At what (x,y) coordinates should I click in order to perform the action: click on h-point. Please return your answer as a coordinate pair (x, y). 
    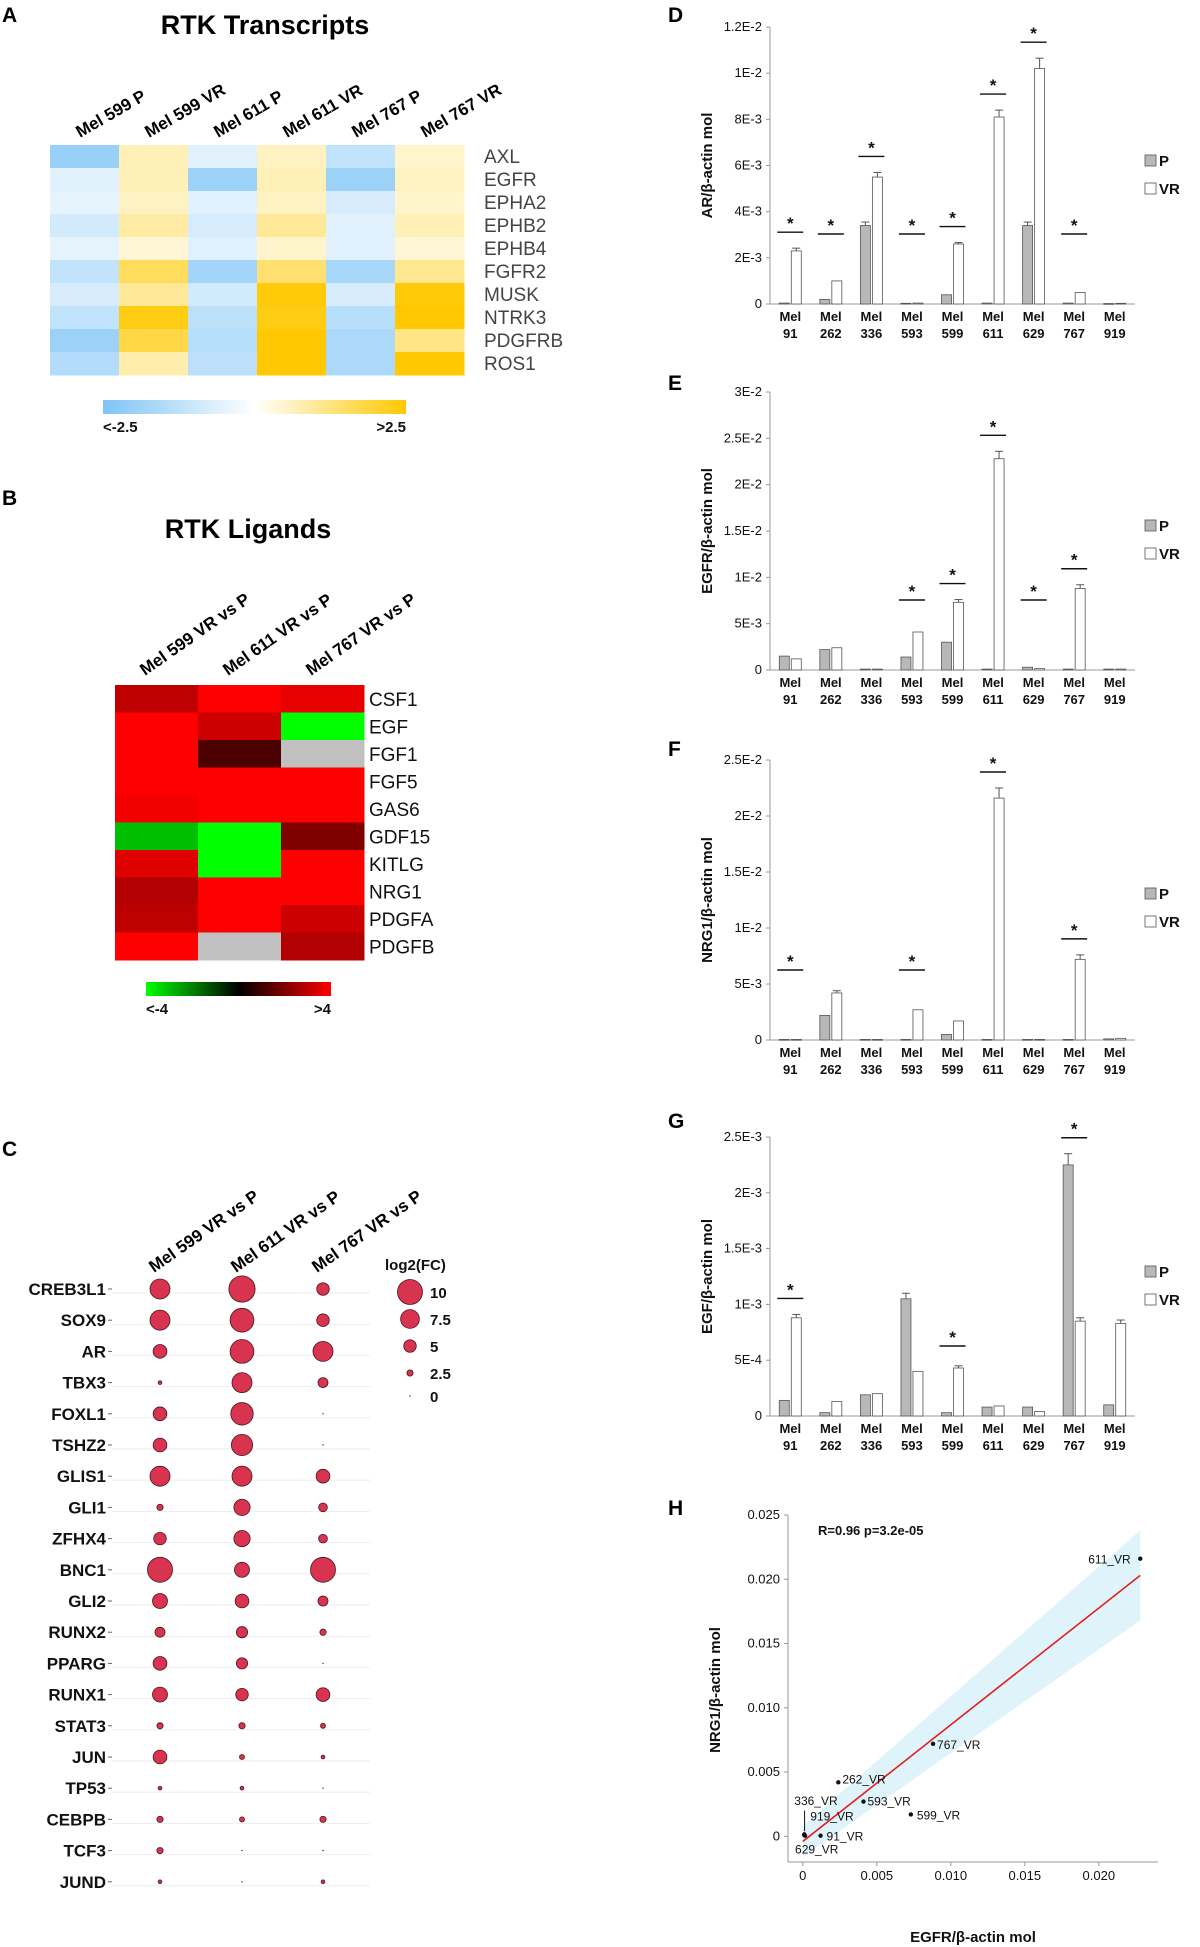
    Looking at the image, I should click on (838, 1782).